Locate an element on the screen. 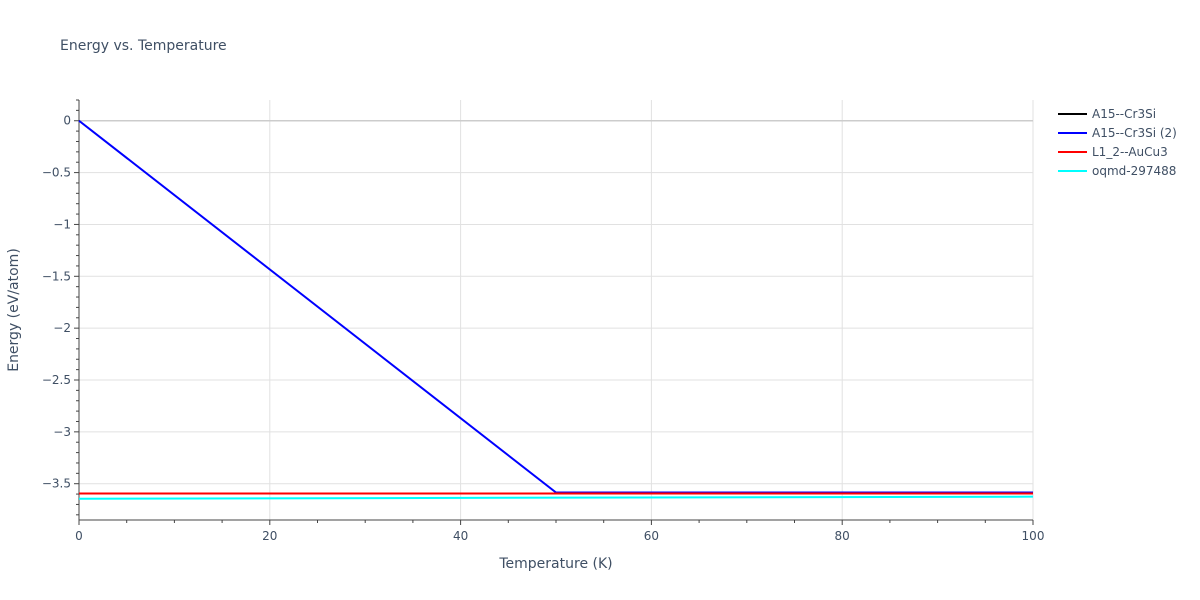 The image size is (1200, 600). y-tick-label: −1.5 is located at coordinates (56, 276).